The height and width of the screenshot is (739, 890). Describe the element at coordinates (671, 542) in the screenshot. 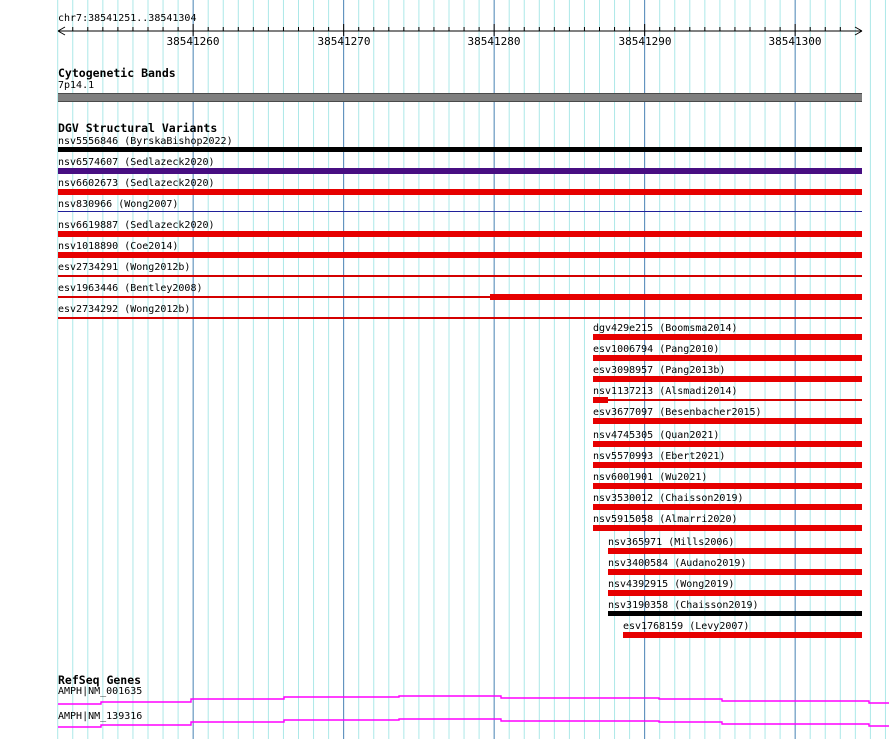

I see `variant-label: nsv365971 (Mills2006)` at that location.